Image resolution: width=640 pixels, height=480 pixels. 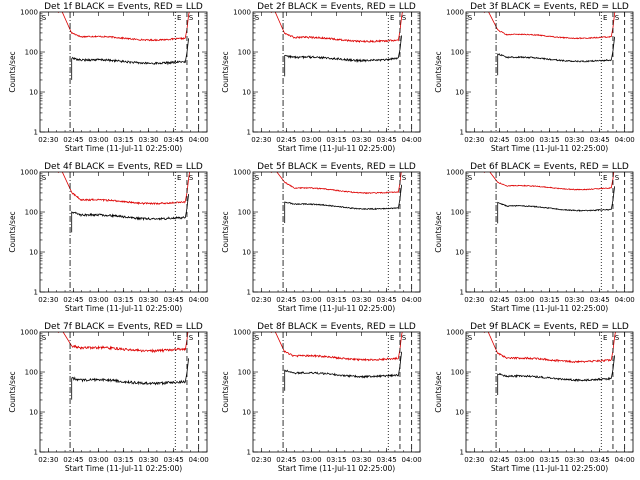 I want to click on panel-title: Det 7f BLACK = Events, RED = LLD, so click(x=123, y=327).